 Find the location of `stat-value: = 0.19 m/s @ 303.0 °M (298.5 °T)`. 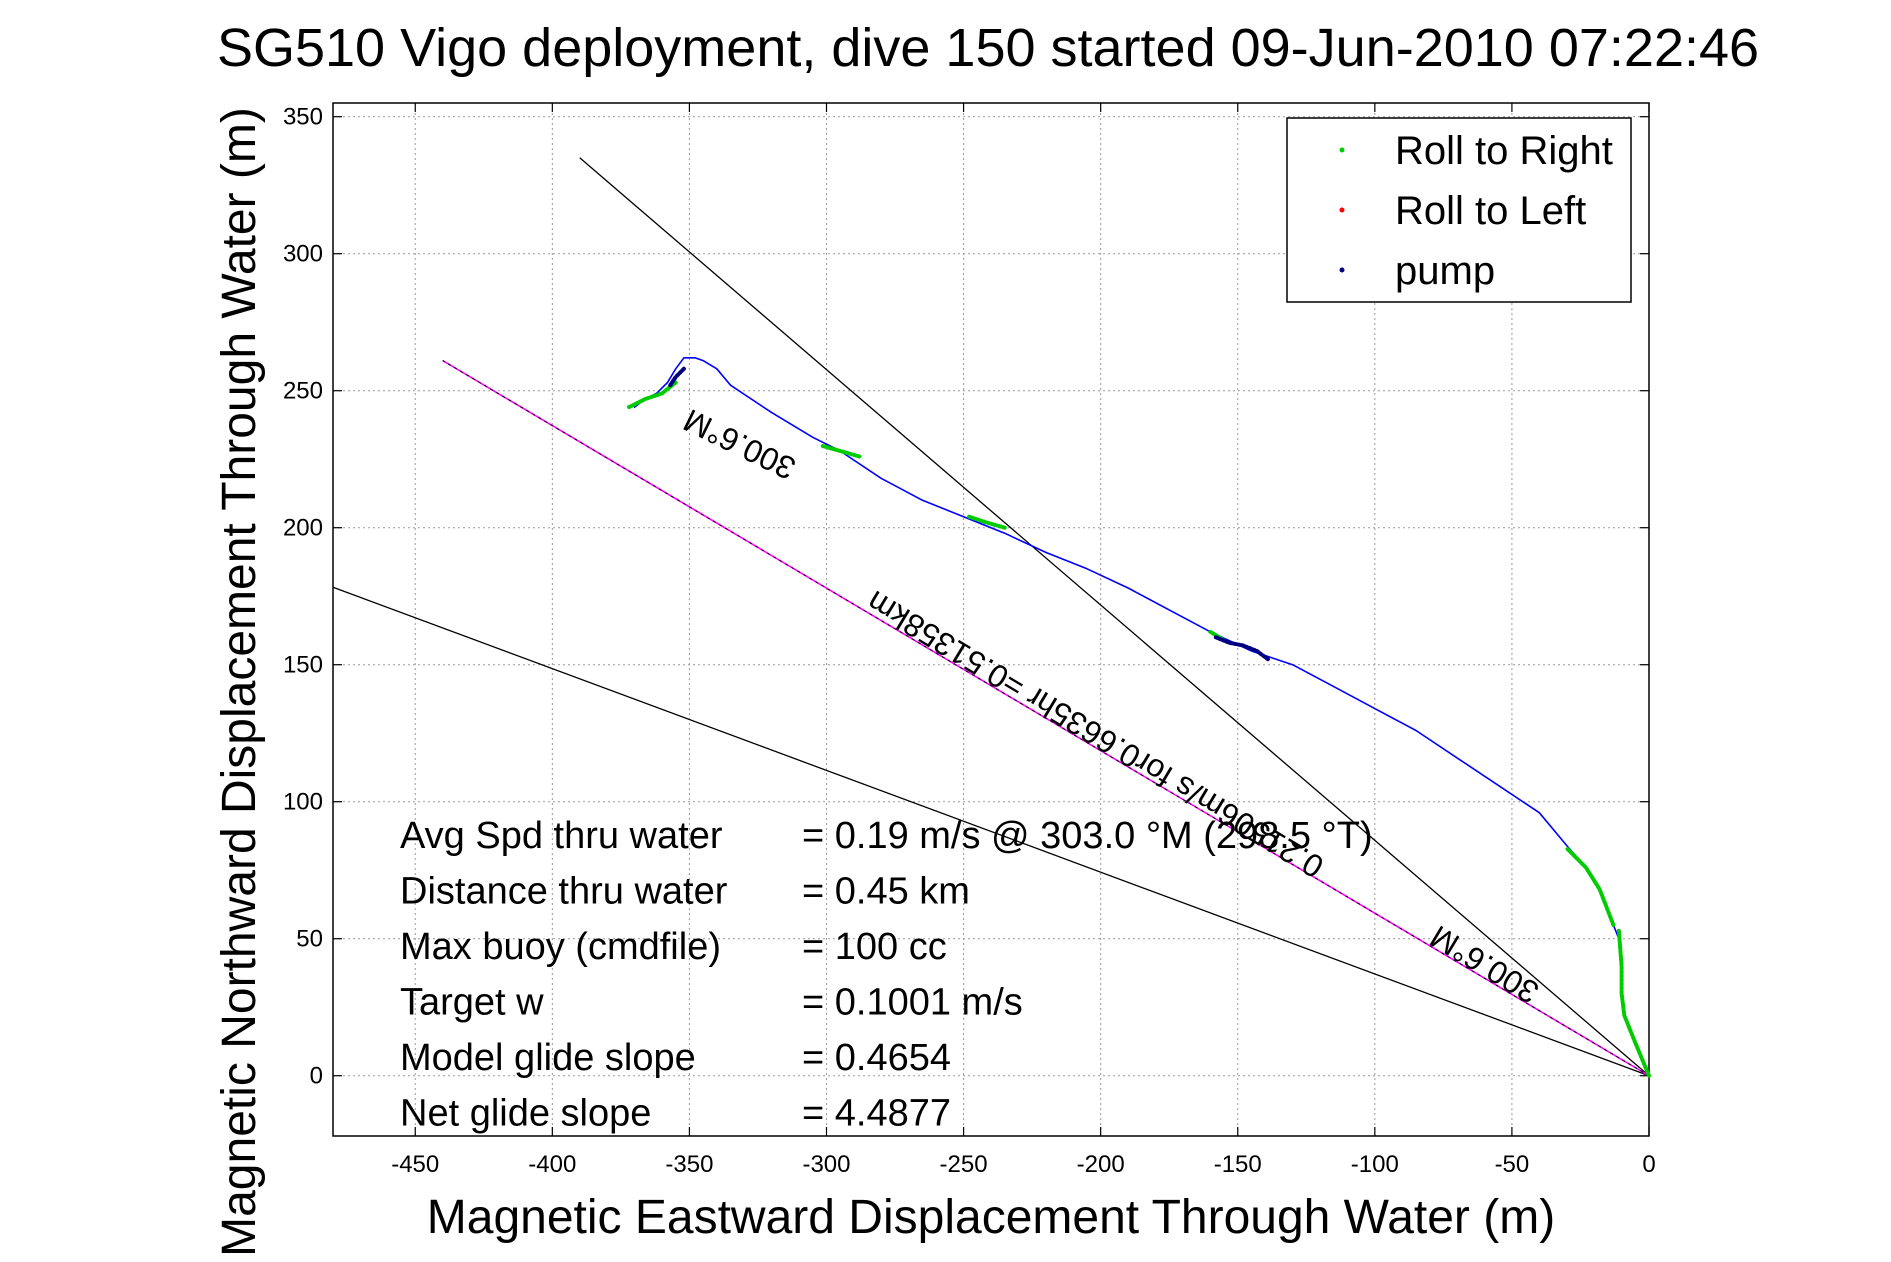

stat-value: = 0.19 m/s @ 303.0 °M (298.5 °T) is located at coordinates (1087, 836).